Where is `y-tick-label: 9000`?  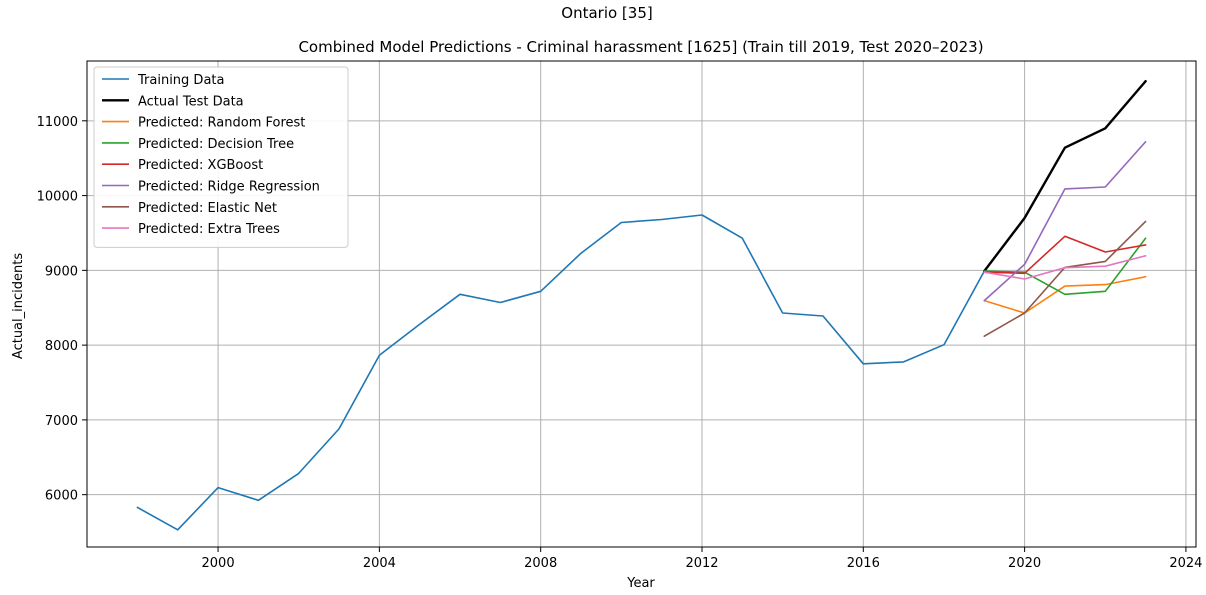
y-tick-label: 9000 is located at coordinates (61, 271).